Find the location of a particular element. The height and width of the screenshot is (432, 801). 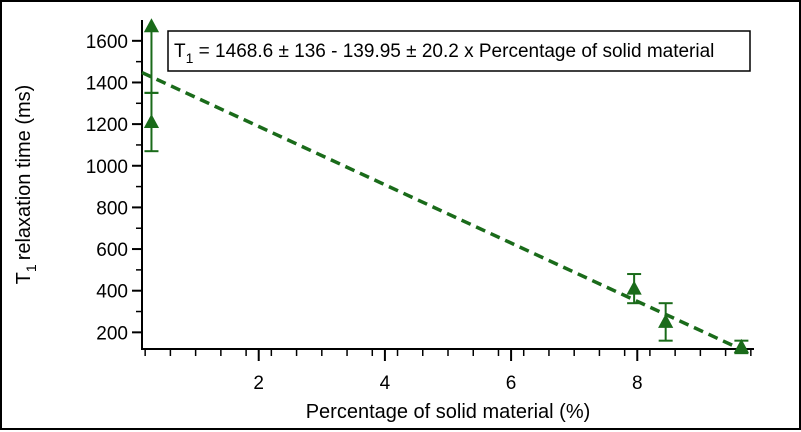

x-ticks: 2 4 6 8 is located at coordinates (448, 371).